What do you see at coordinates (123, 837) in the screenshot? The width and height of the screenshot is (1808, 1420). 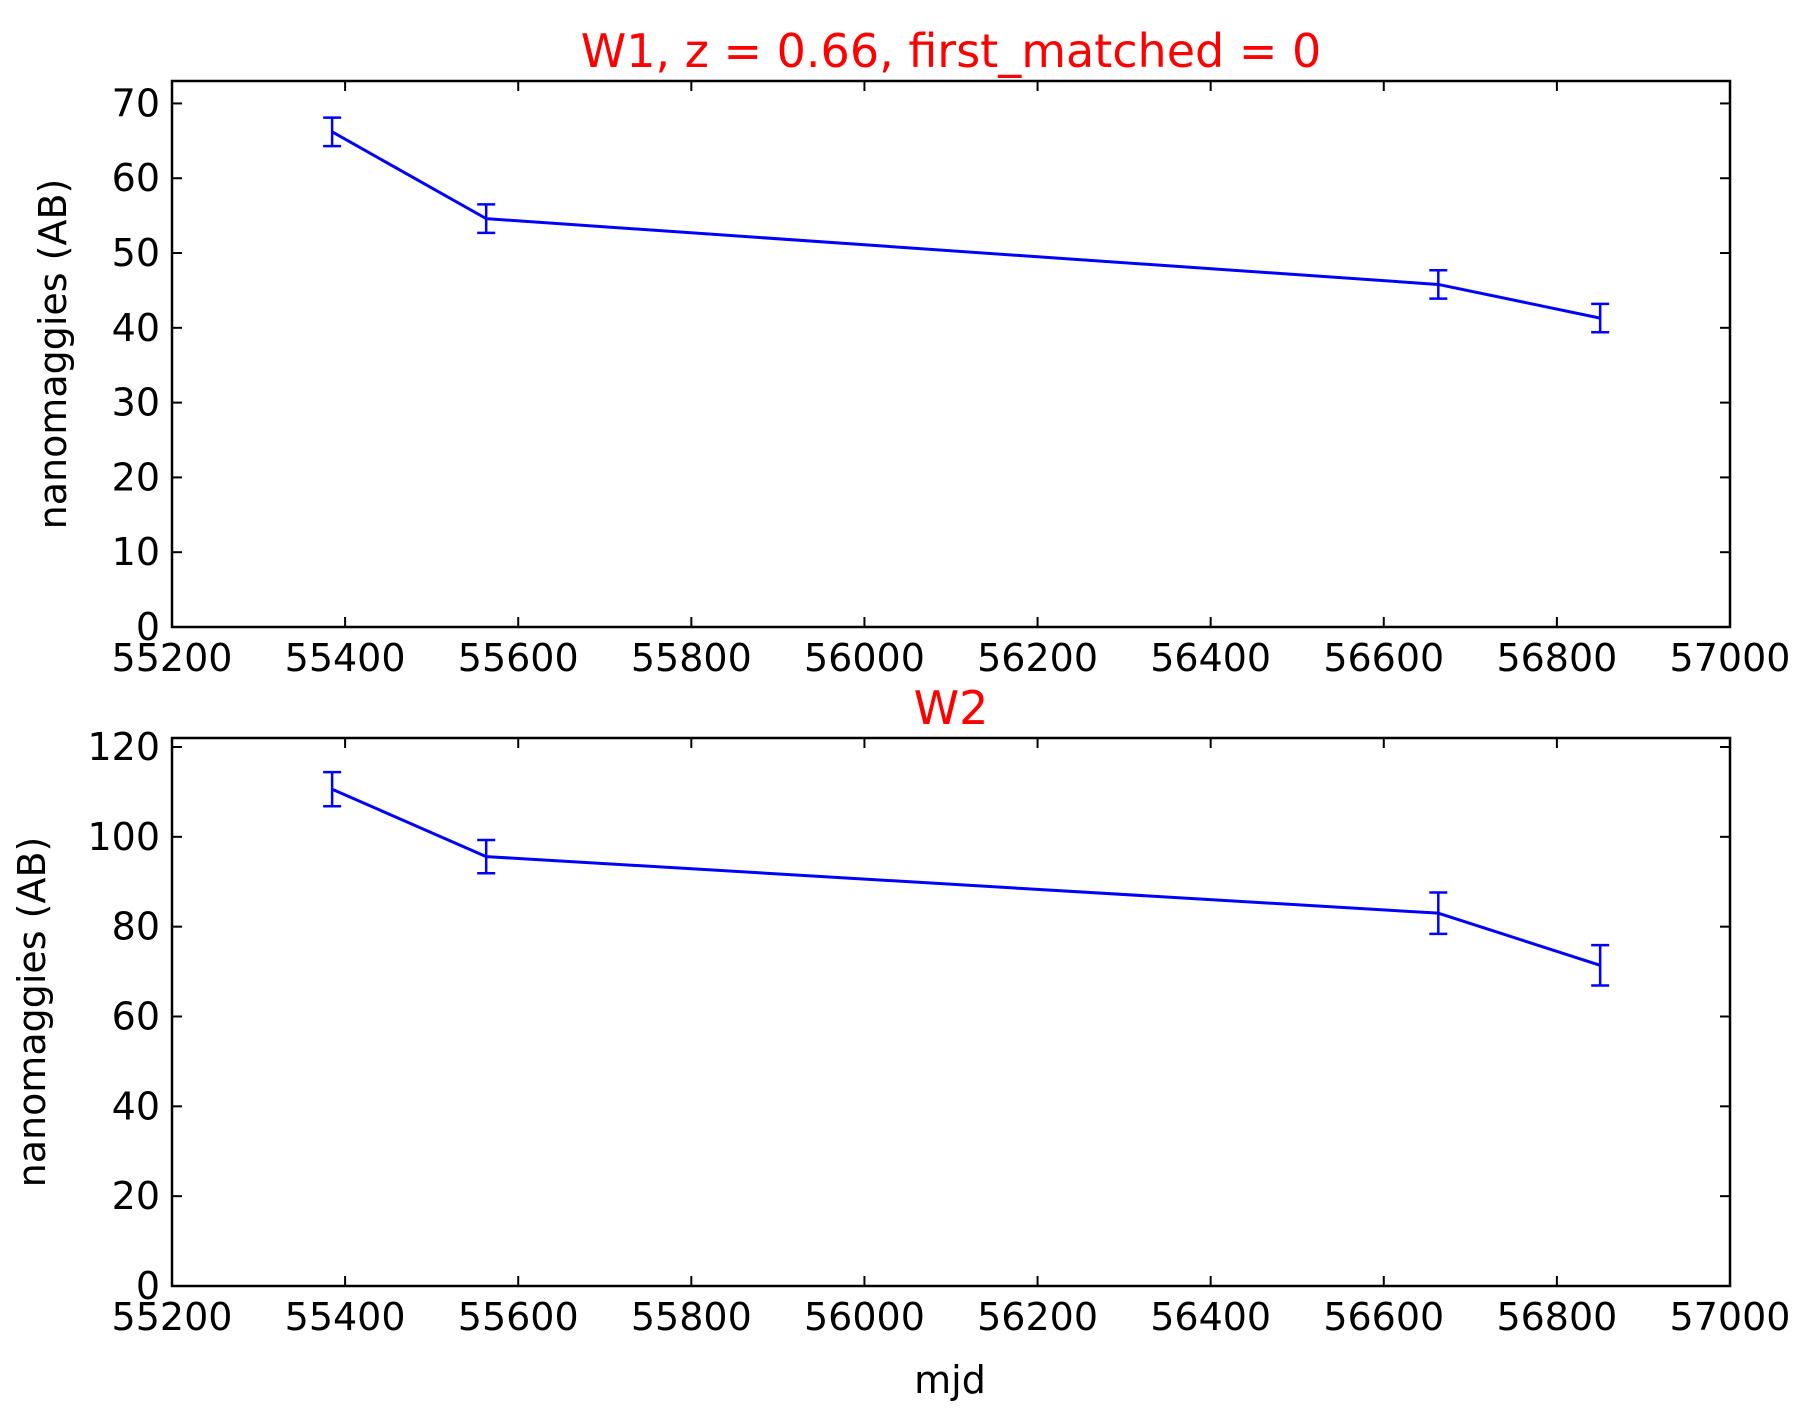 I see `y-tick-label: 100` at bounding box center [123, 837].